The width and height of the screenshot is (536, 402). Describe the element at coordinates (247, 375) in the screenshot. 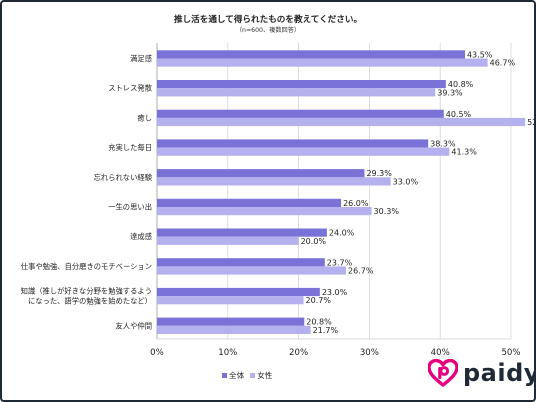

I see `chart-legend: 全体 女性` at that location.